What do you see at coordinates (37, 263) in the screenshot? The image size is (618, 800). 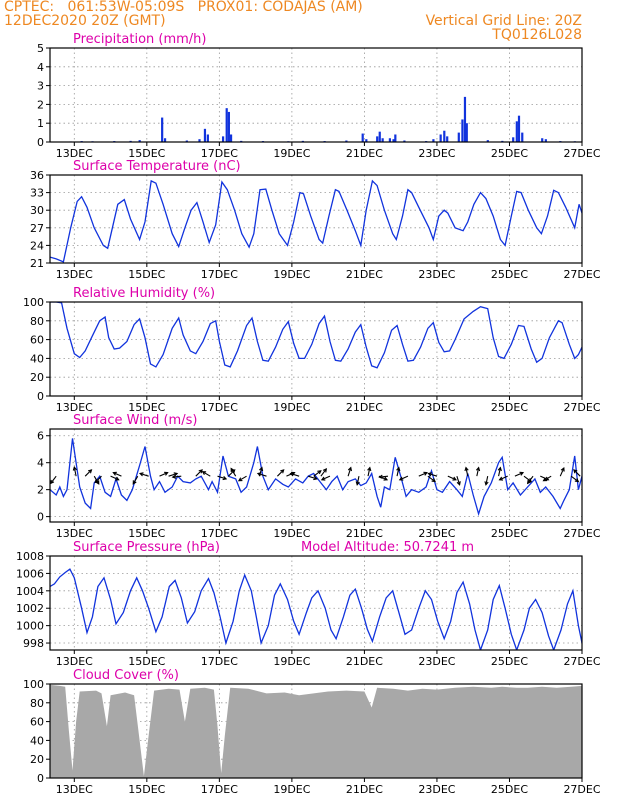 I see `y-tick-label: 21` at bounding box center [37, 263].